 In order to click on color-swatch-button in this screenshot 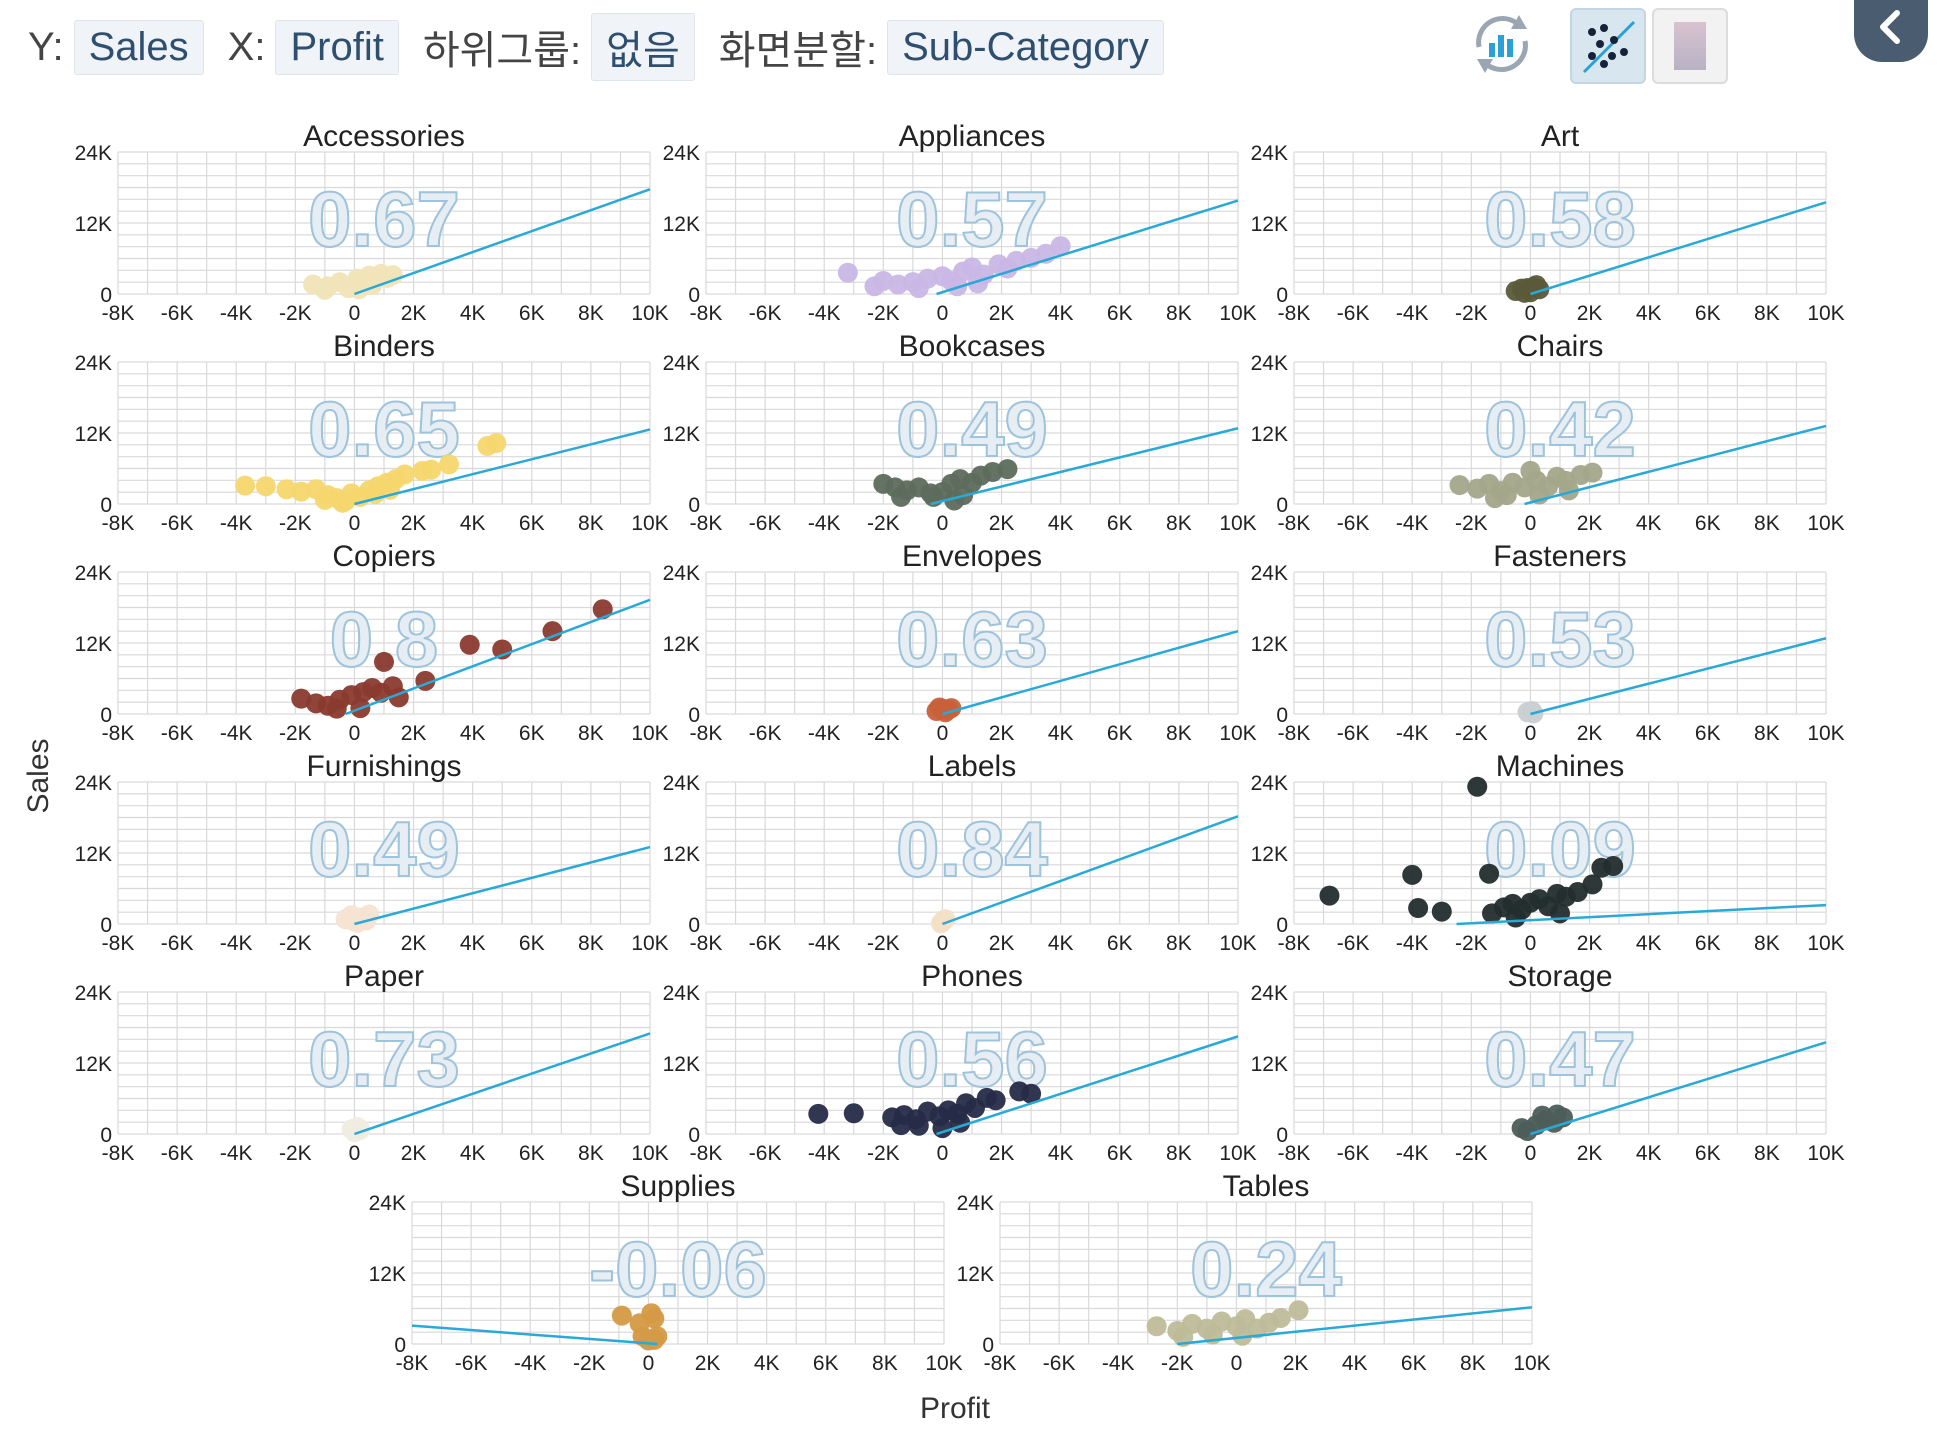, I will do `click(1690, 46)`.